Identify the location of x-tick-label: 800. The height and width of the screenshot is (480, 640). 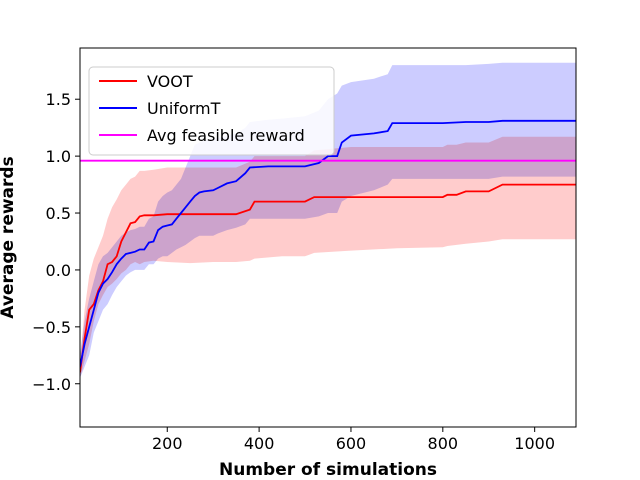
(443, 443).